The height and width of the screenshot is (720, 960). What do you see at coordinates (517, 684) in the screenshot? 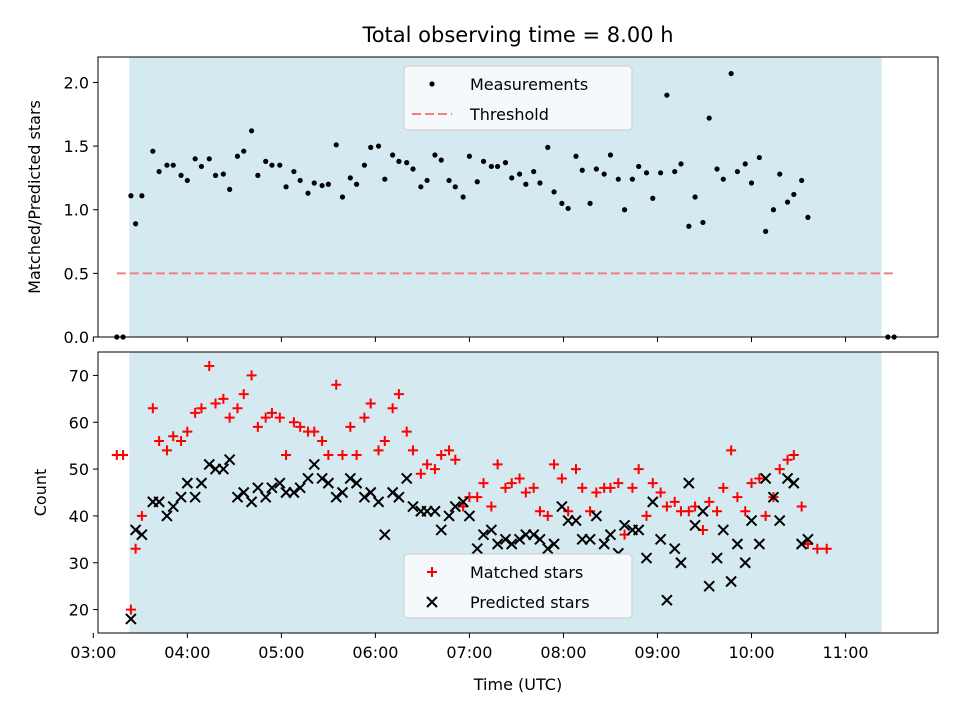
I see `x-axis-label: Time (UTC)` at bounding box center [517, 684].